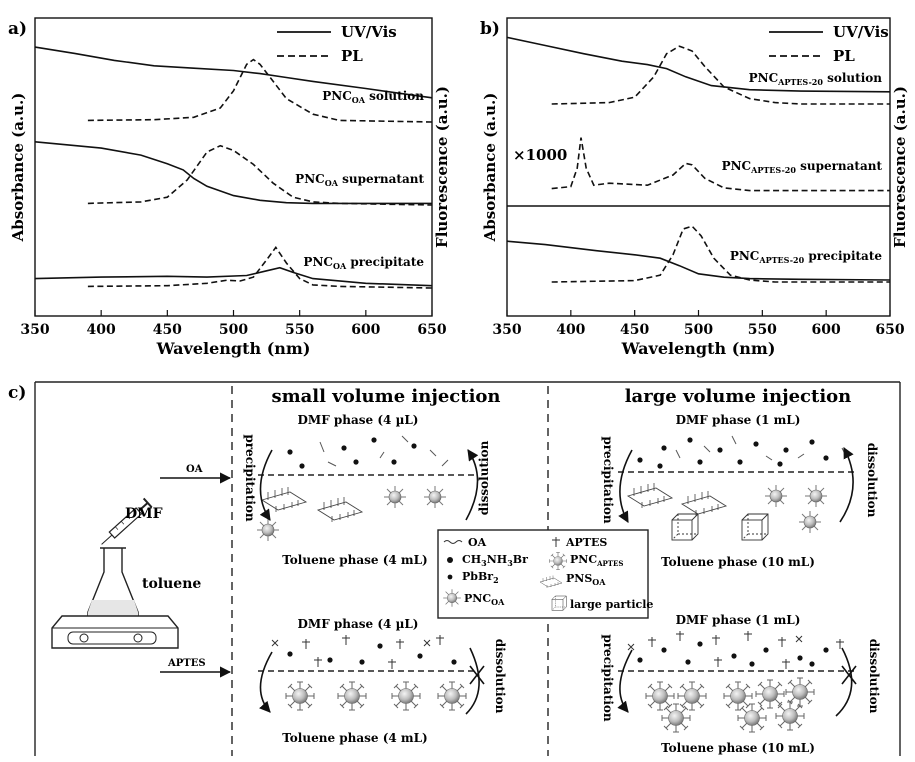 The width and height of the screenshot is (915, 762). I want to click on oa-arrow-label: OA, so click(194, 469).